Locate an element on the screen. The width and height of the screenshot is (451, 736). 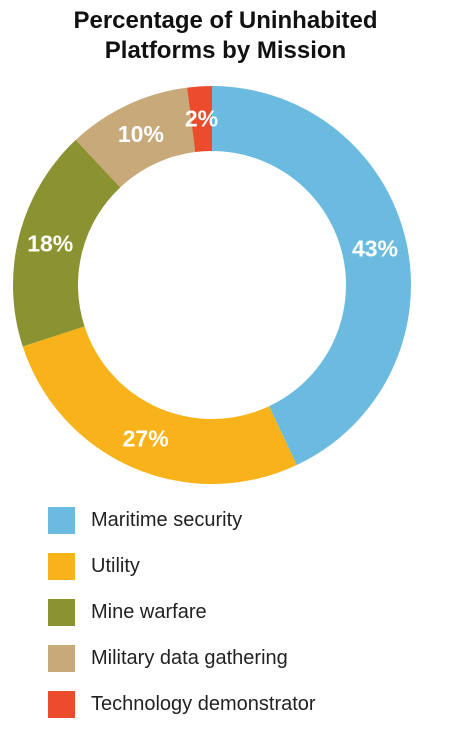
slice-military-data-gathering is located at coordinates (135, 137).